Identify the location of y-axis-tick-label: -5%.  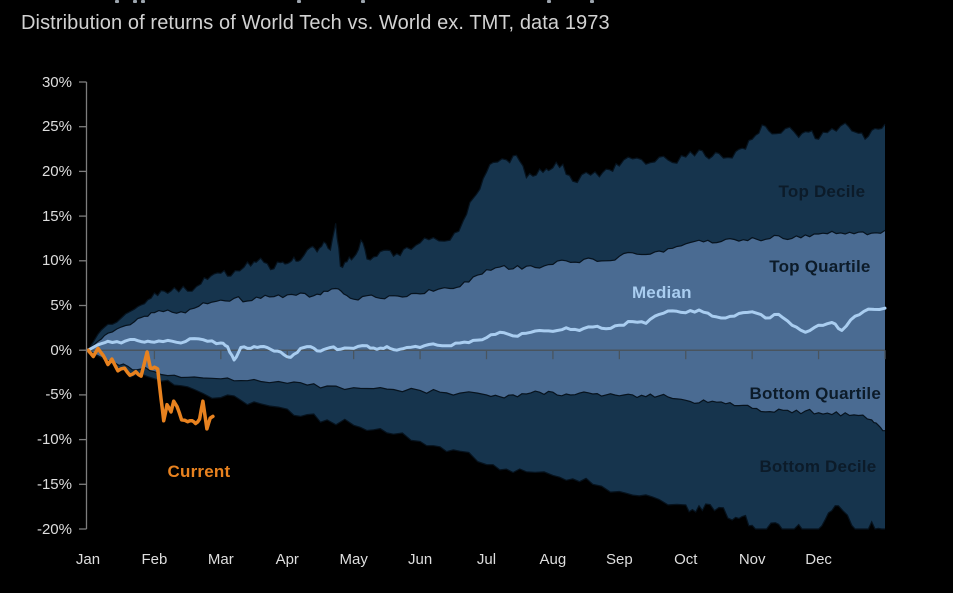
(58, 395).